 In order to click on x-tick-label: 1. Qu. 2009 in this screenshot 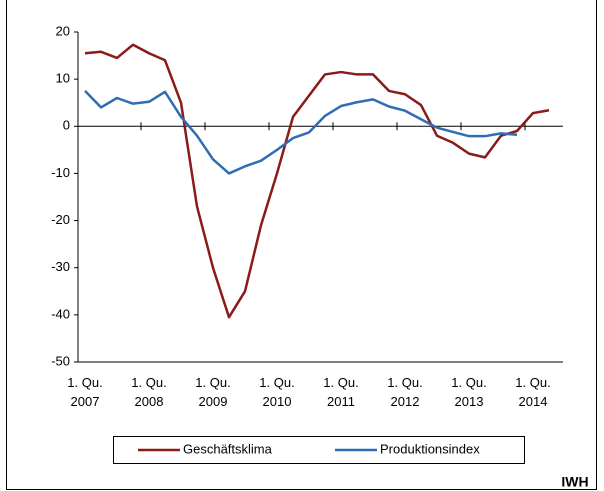, I will do `click(213, 392)`.